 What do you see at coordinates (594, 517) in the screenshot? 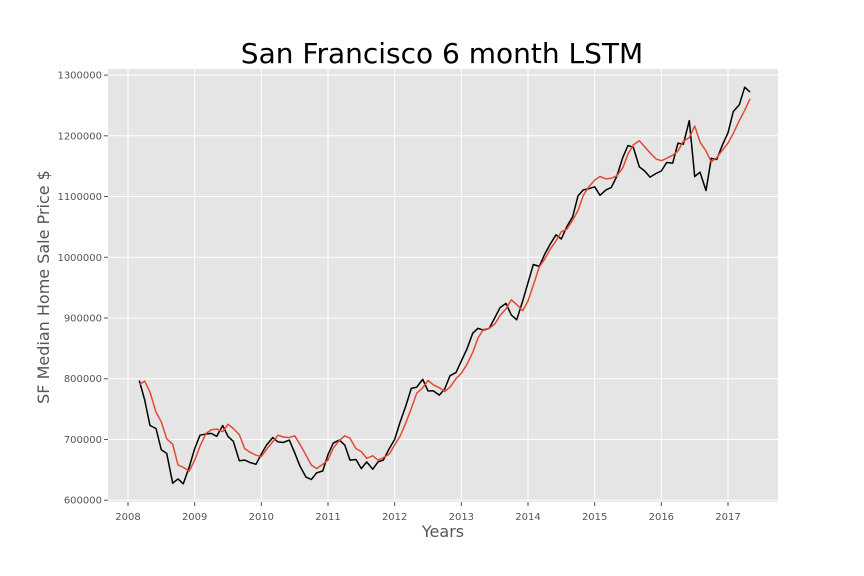
I see `x-tick-label: 2015` at bounding box center [594, 517].